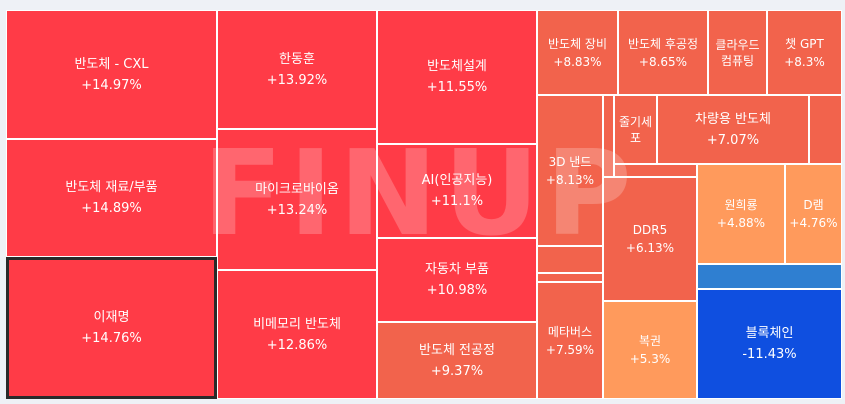  What do you see at coordinates (457, 77) in the screenshot?
I see `treemap-tile-design: 반도체설계 +11.55%` at bounding box center [457, 77].